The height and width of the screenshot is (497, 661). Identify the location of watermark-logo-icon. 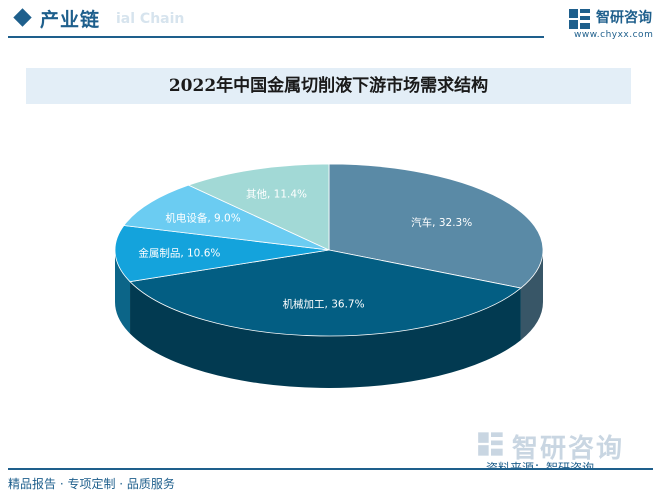
(490, 444).